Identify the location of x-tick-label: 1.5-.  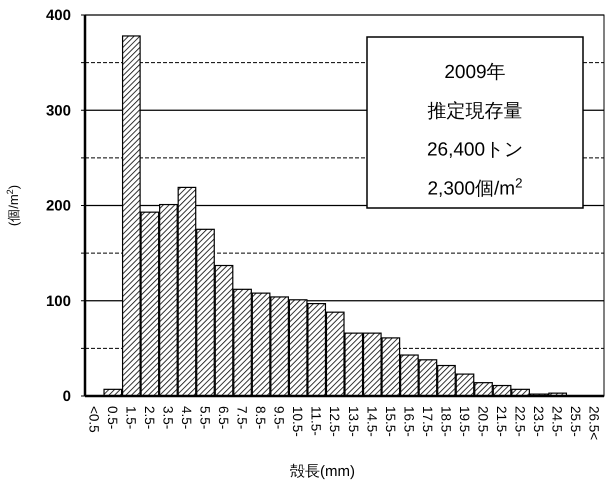
(130, 418).